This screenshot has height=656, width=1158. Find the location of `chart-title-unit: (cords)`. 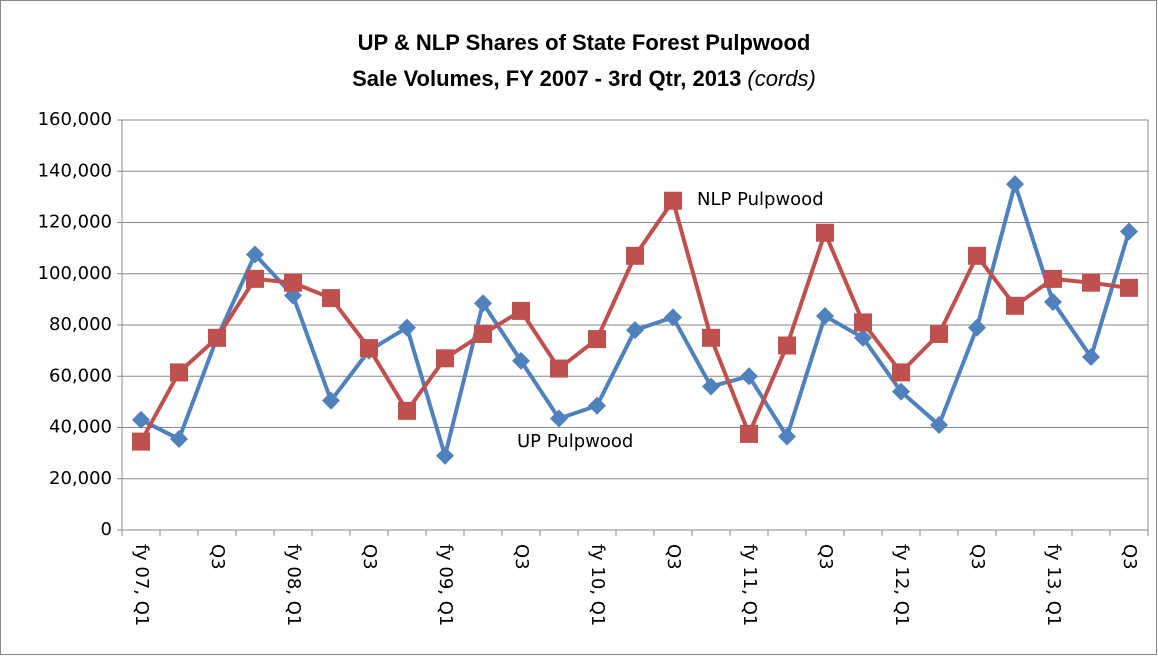

chart-title-unit: (cords) is located at coordinates (781, 78).